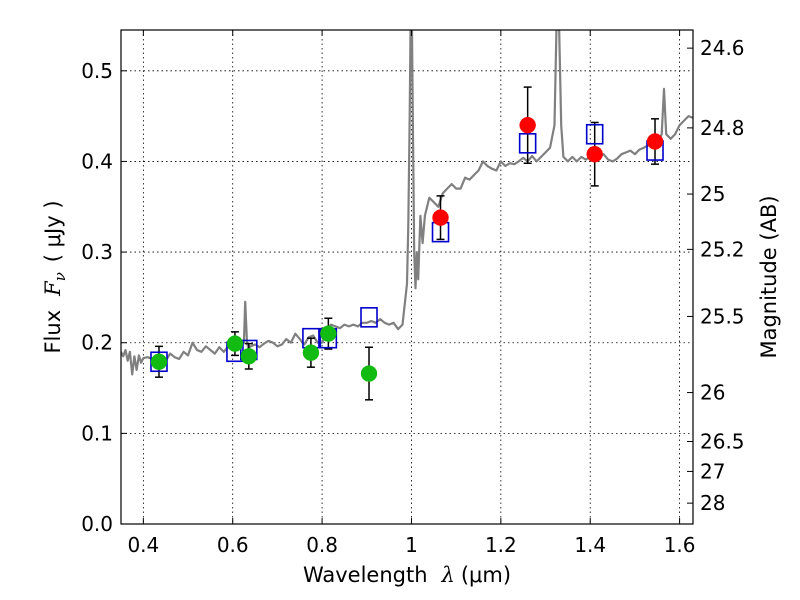  What do you see at coordinates (322, 545) in the screenshot?
I see `x-tick-label: 0.8` at bounding box center [322, 545].